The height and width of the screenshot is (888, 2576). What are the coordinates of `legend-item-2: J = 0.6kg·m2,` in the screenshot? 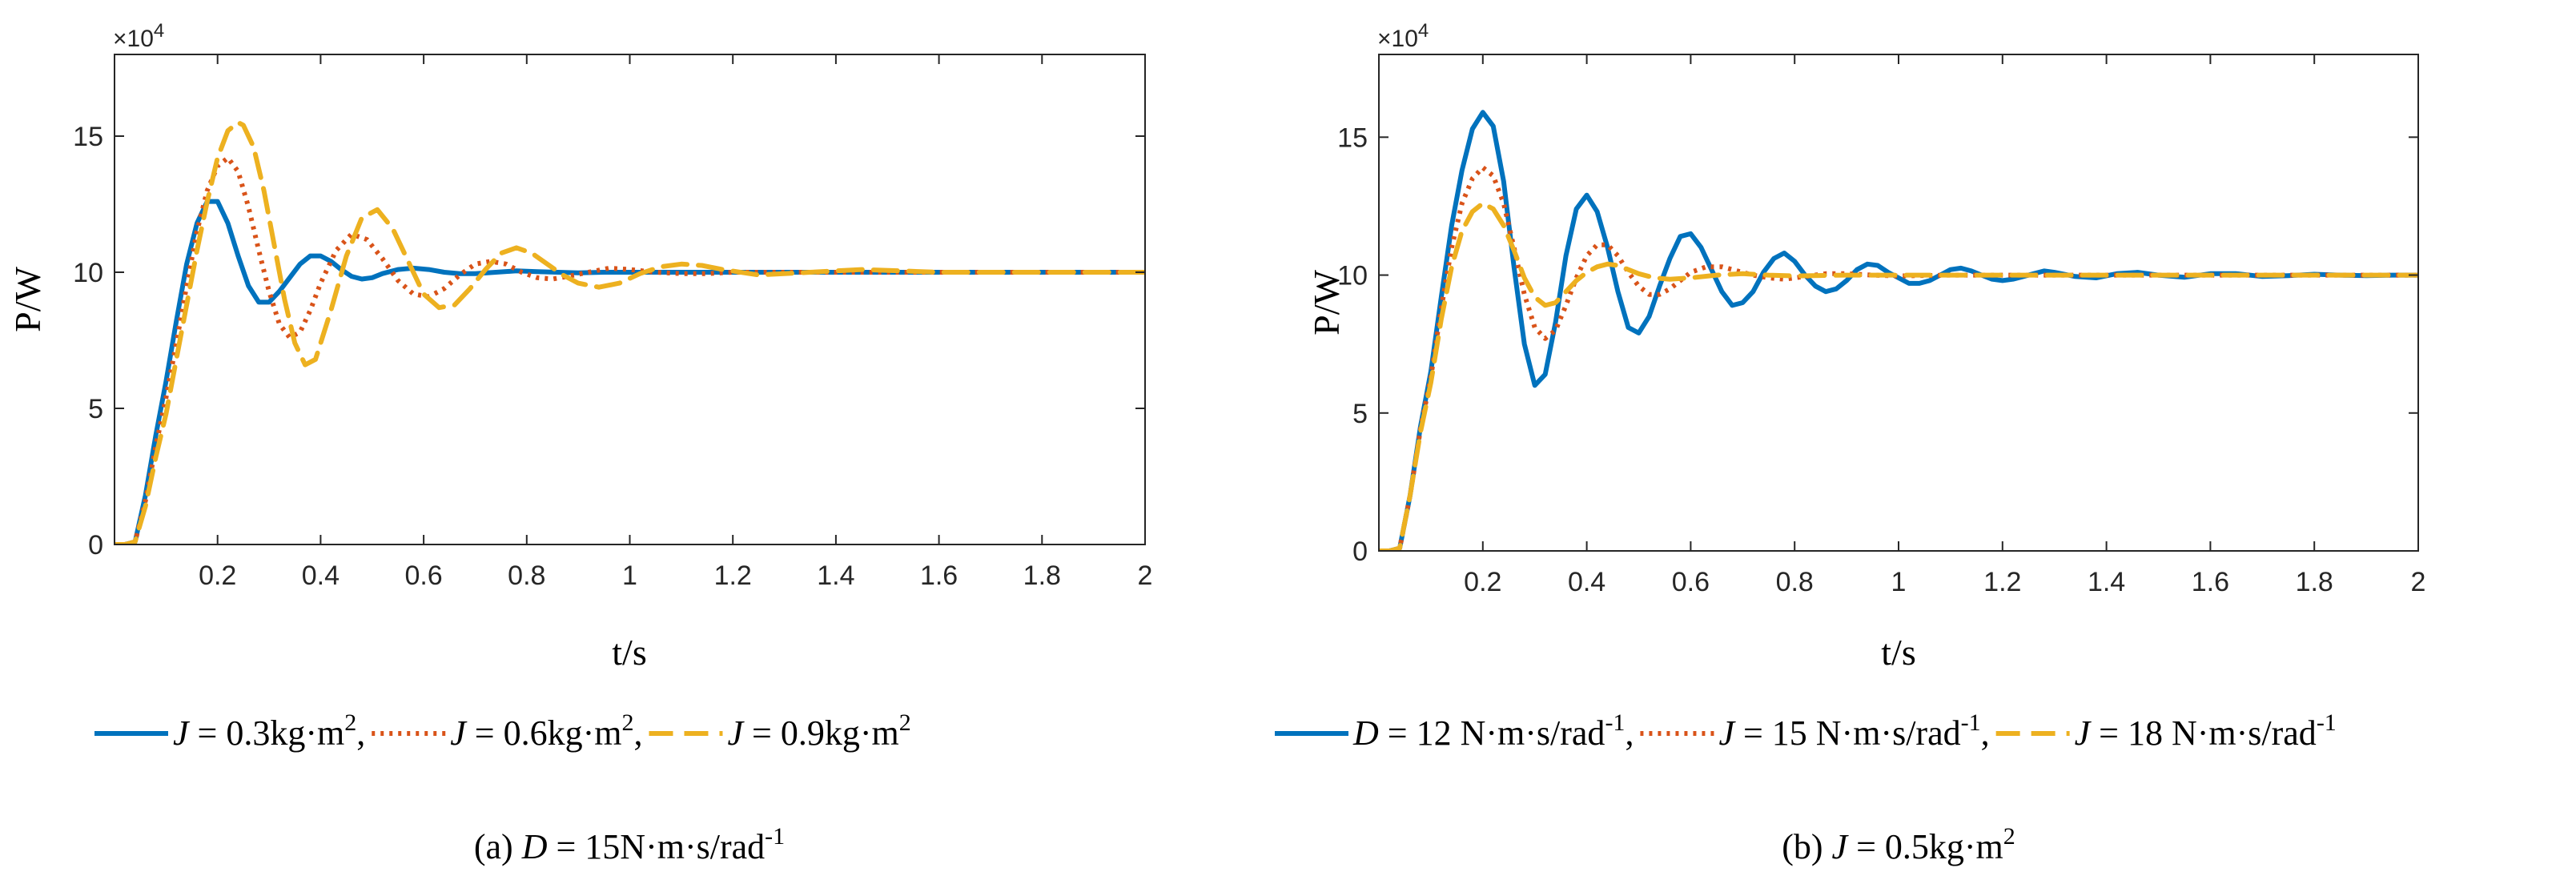 It's located at (507, 731).